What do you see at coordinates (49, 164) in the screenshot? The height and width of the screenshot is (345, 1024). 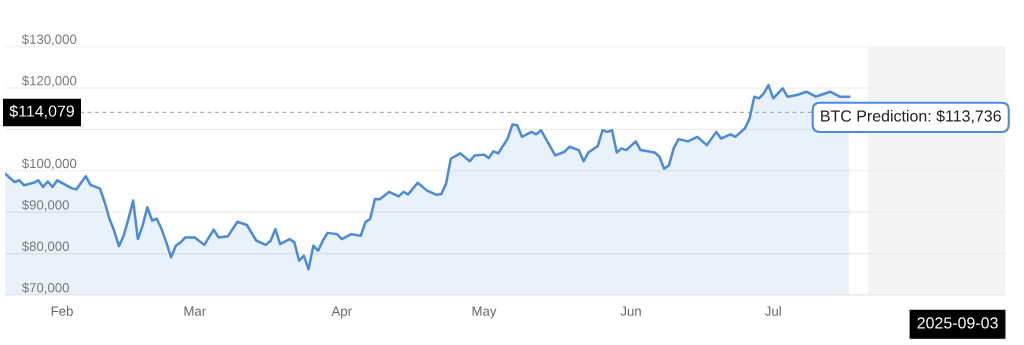 I see `y-tick-label: $100,000` at bounding box center [49, 164].